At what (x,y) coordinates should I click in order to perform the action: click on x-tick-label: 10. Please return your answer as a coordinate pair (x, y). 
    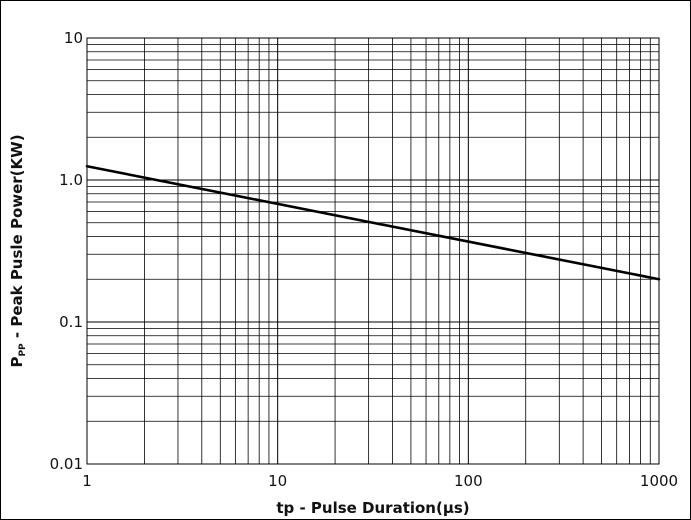
    Looking at the image, I should click on (277, 481).